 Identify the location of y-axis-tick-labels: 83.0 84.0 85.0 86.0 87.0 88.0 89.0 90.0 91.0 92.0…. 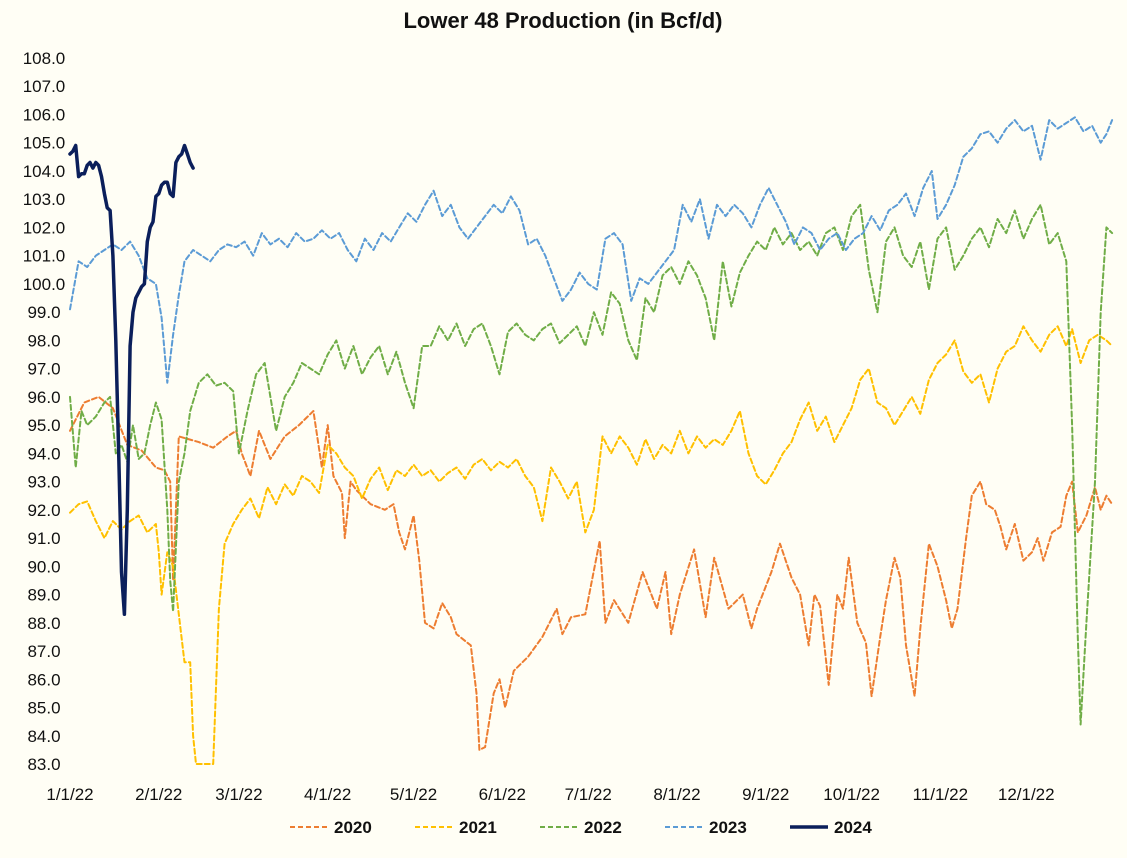
(44, 411).